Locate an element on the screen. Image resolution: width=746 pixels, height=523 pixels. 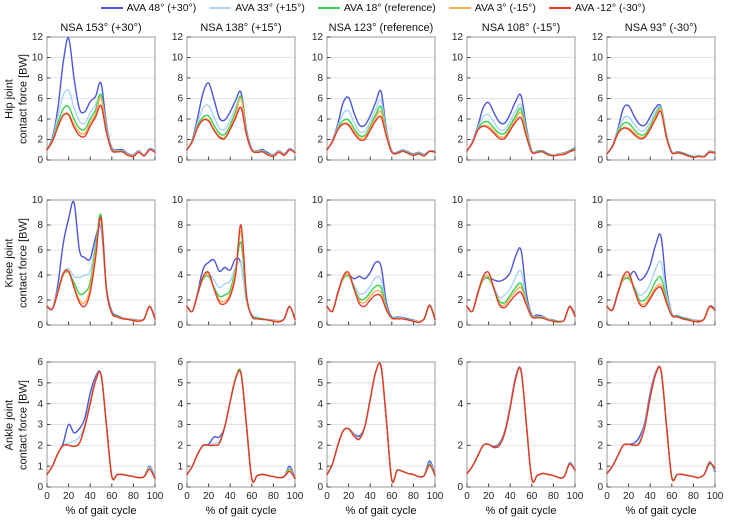
subplot-r1-c3: 0 2 4 6 8 10 is located at coordinates (514, 263).